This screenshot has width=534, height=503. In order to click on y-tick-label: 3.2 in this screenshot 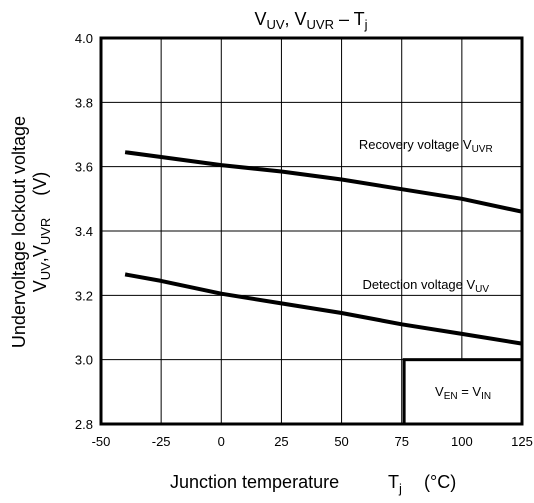, I will do `click(84, 295)`.